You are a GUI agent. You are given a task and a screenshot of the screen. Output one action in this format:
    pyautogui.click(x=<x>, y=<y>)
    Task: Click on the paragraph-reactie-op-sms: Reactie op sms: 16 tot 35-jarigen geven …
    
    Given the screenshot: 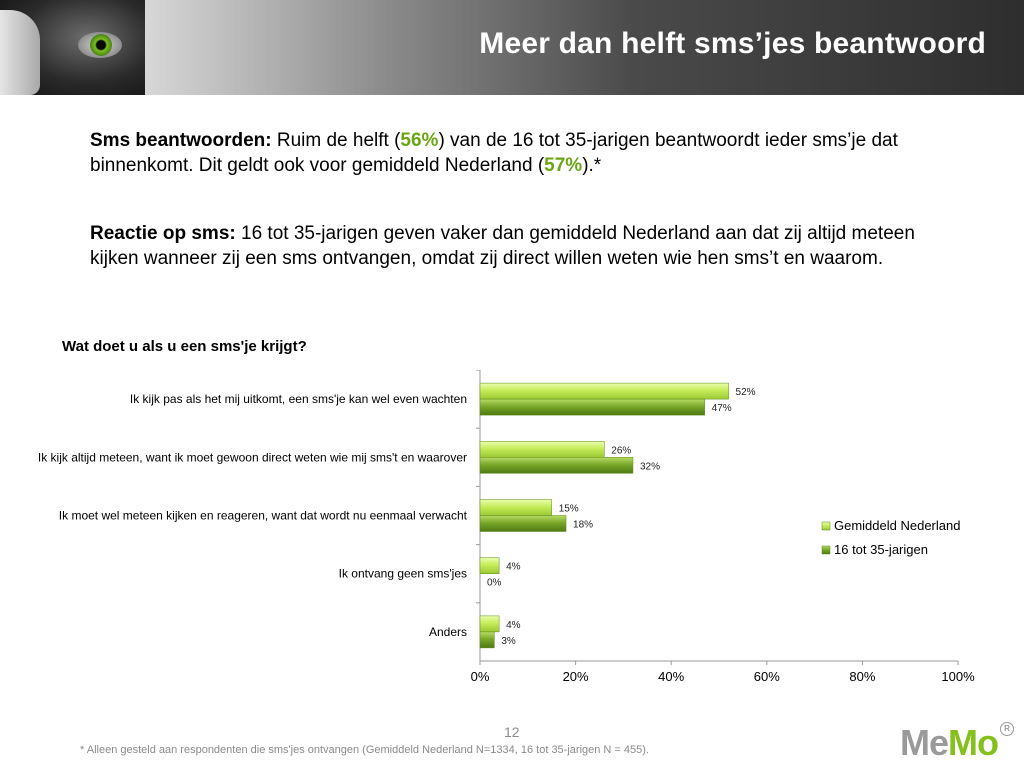 What is the action you would take?
    pyautogui.click(x=525, y=246)
    